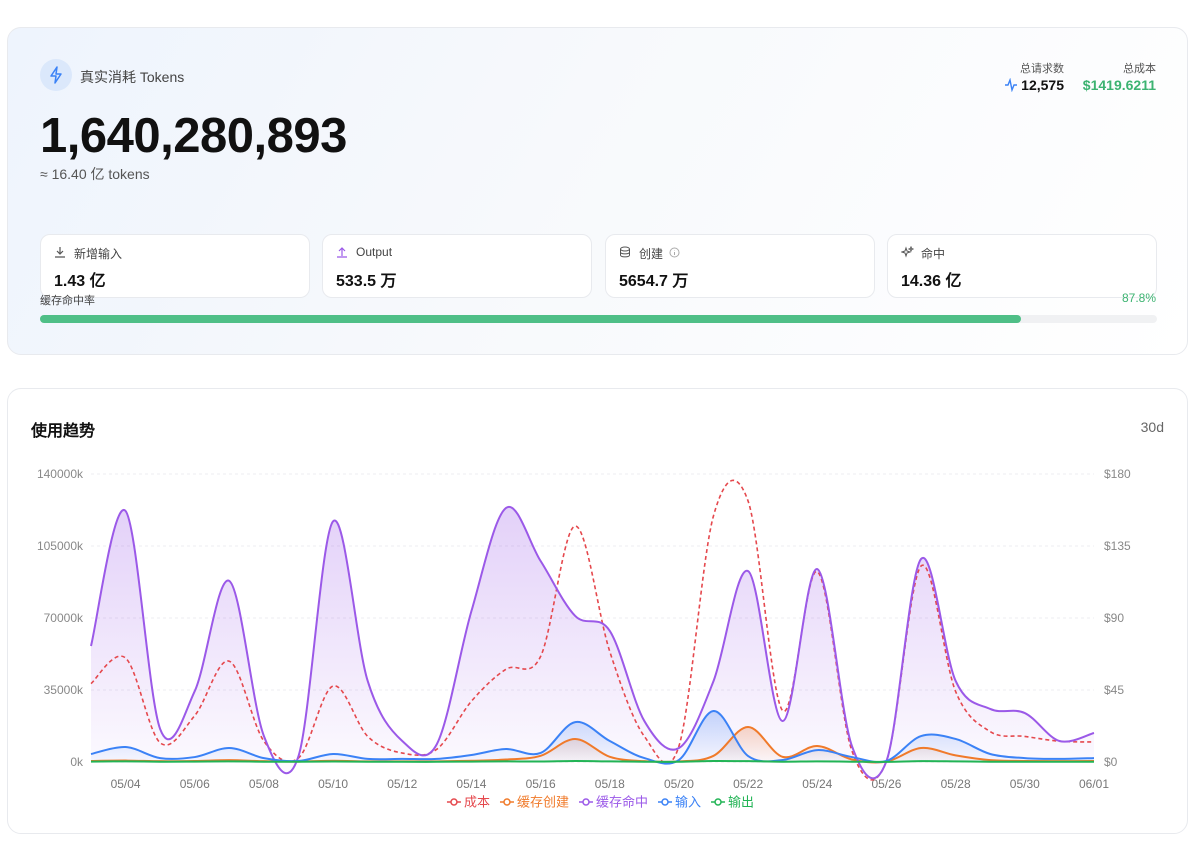  What do you see at coordinates (195, 784) in the screenshot?
I see `x-tick-label: 05/06` at bounding box center [195, 784].